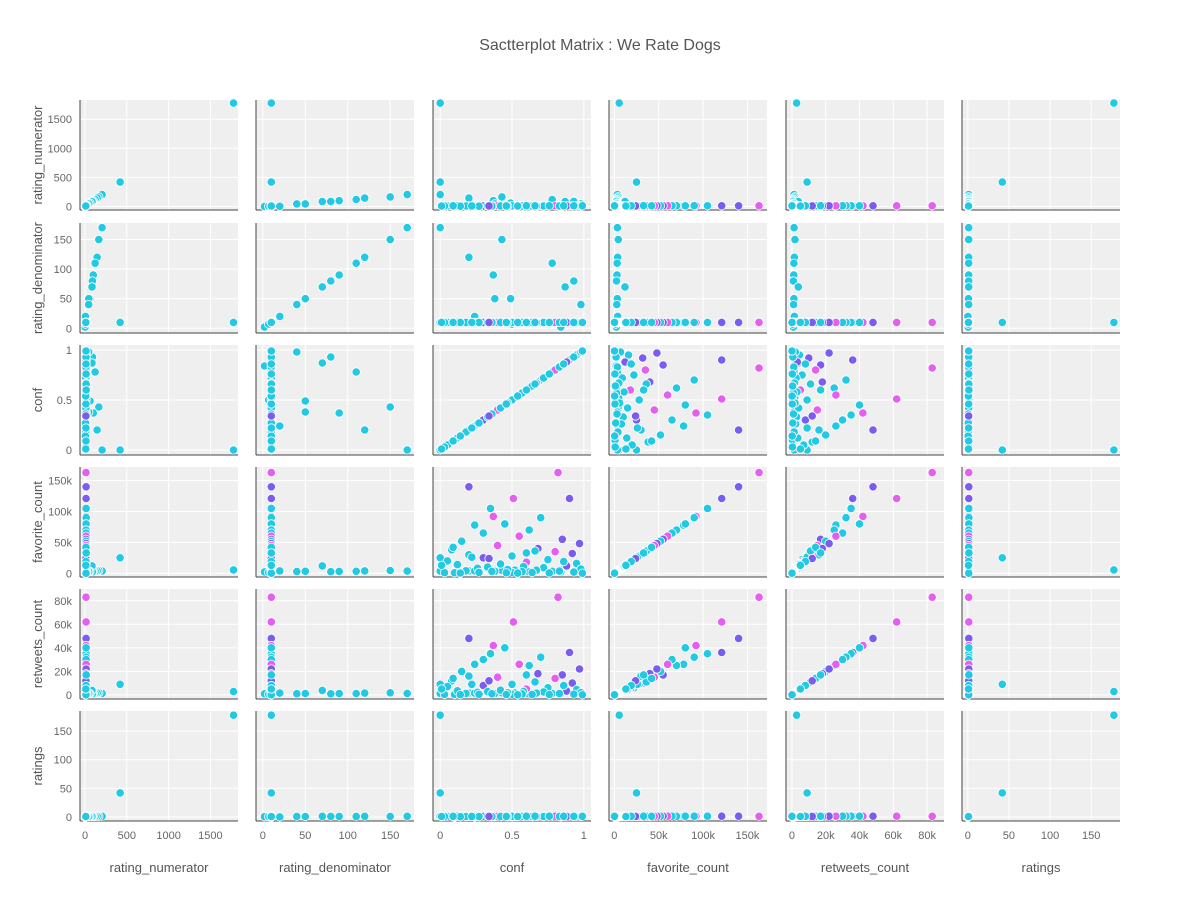  I want to click on x-tick-label: 100, so click(348, 836).